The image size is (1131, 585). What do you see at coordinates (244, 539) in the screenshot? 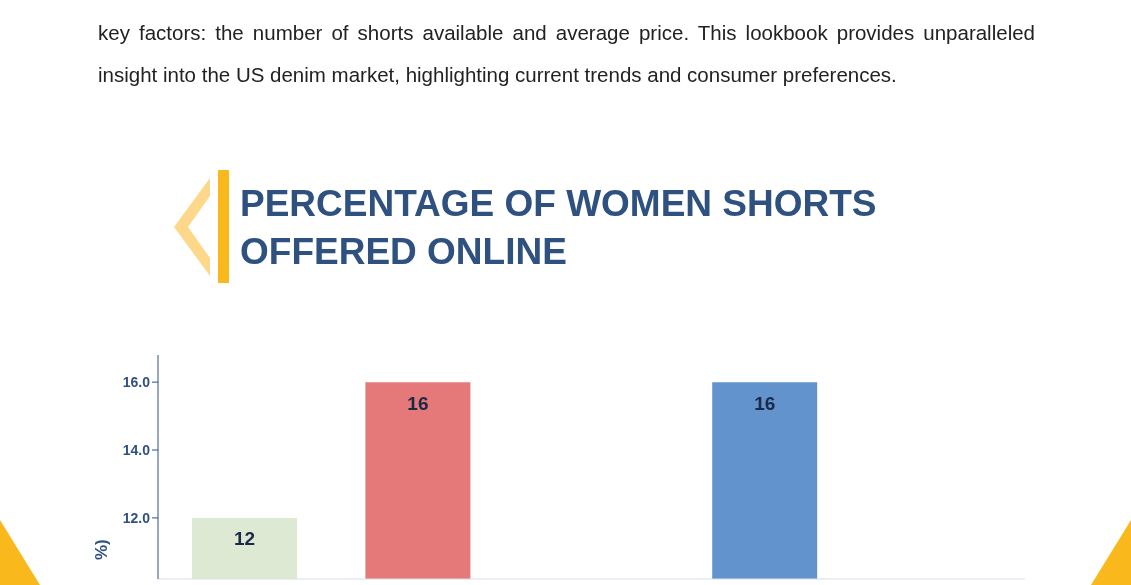
I see `data-label: 12` at bounding box center [244, 539].